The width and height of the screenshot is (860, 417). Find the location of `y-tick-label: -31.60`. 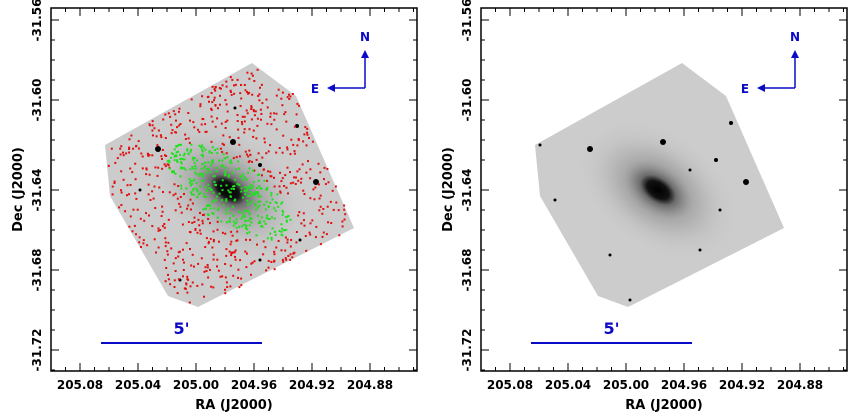

y-tick-label: -31.60 is located at coordinates (467, 100).